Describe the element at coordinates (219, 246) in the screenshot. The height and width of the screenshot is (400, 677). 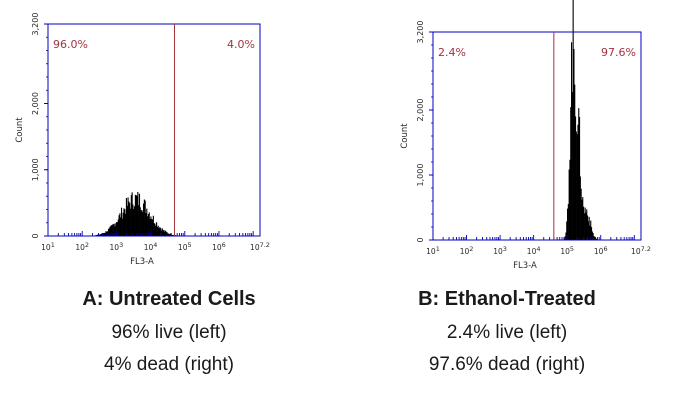
I see `x-tick-label: 10⁶` at that location.